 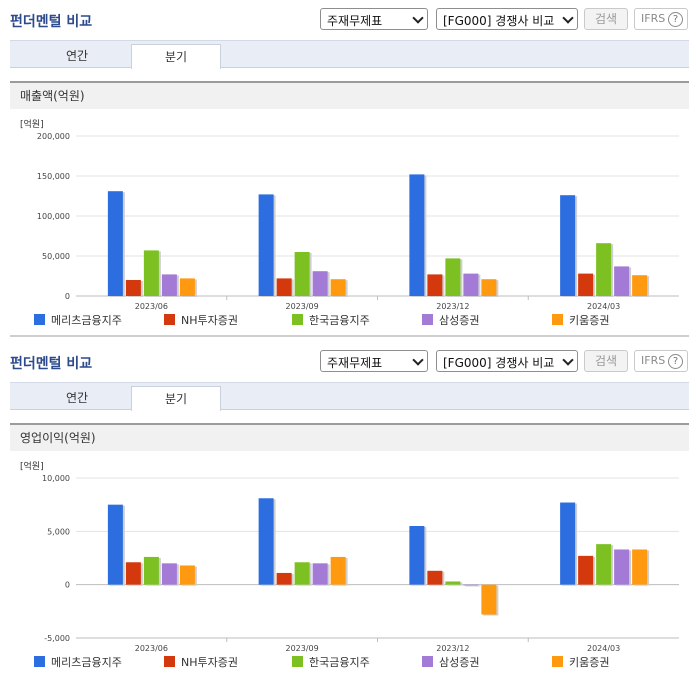 What do you see at coordinates (499, 363) in the screenshot?
I see `peer-select-value: [FG000] 경쟁사 비교` at bounding box center [499, 363].